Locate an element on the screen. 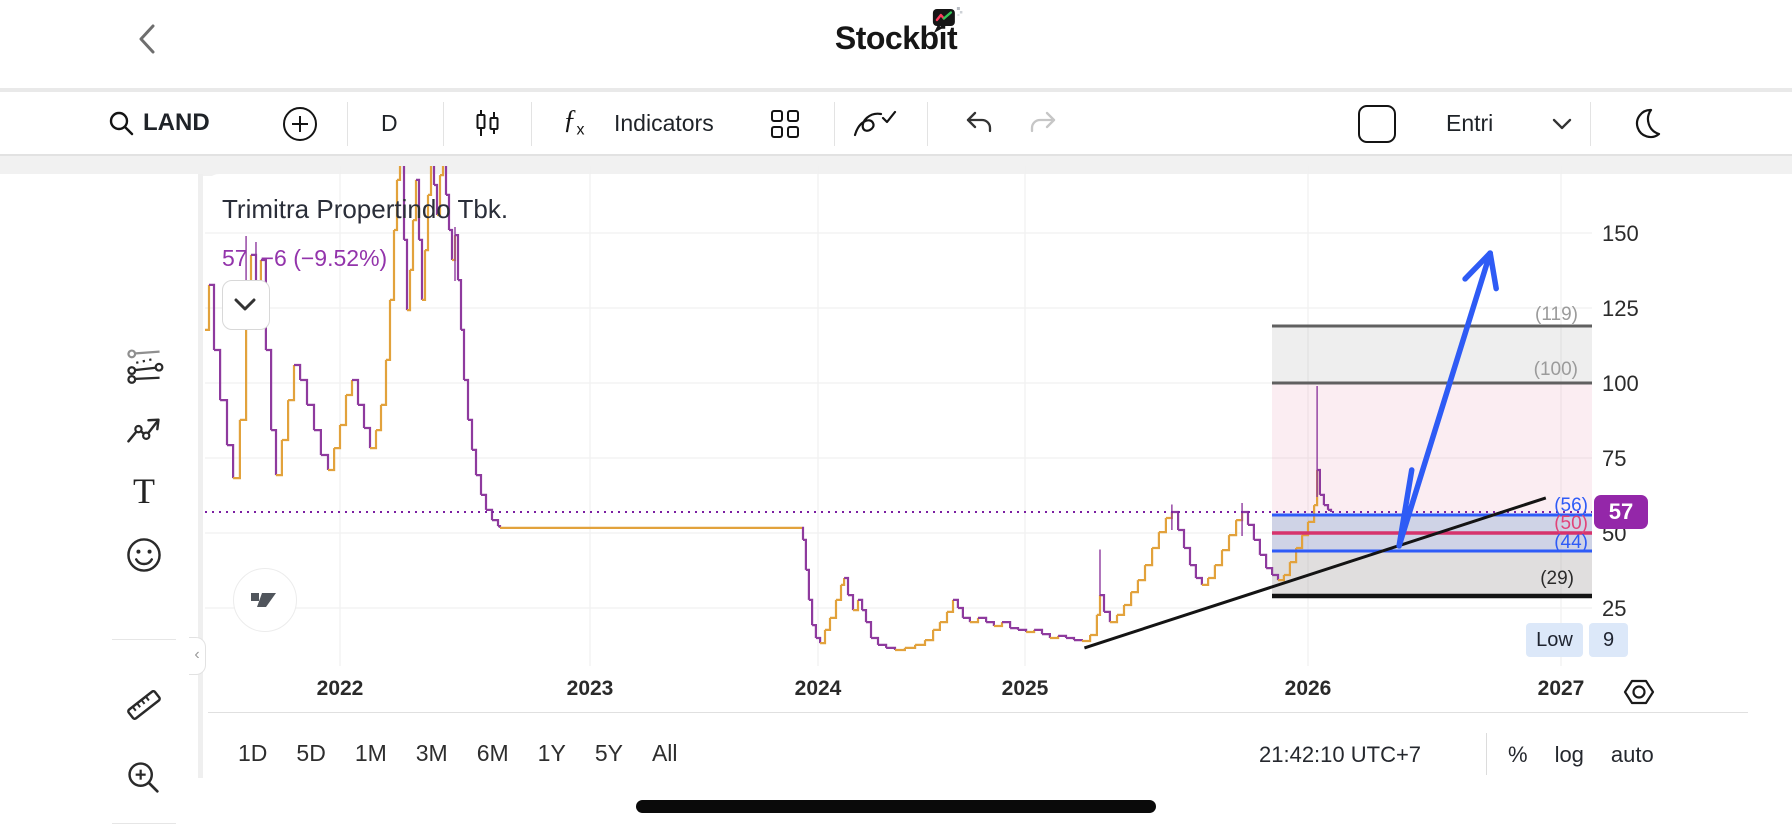 Image resolution: width=1792 pixels, height=828 pixels. gear-icon is located at coordinates (1639, 692).